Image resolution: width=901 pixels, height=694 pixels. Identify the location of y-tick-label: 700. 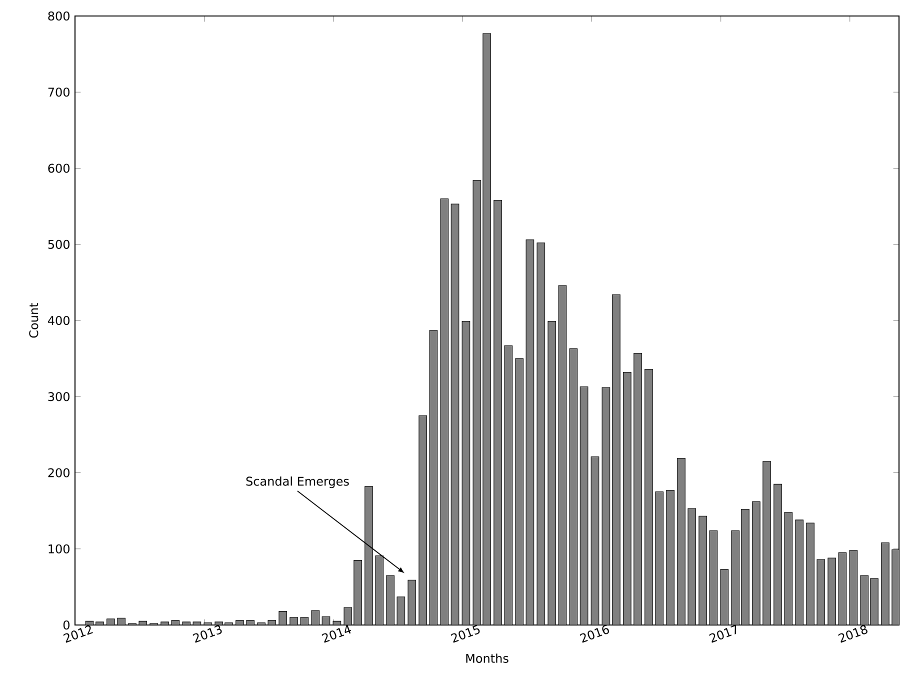
(59, 92).